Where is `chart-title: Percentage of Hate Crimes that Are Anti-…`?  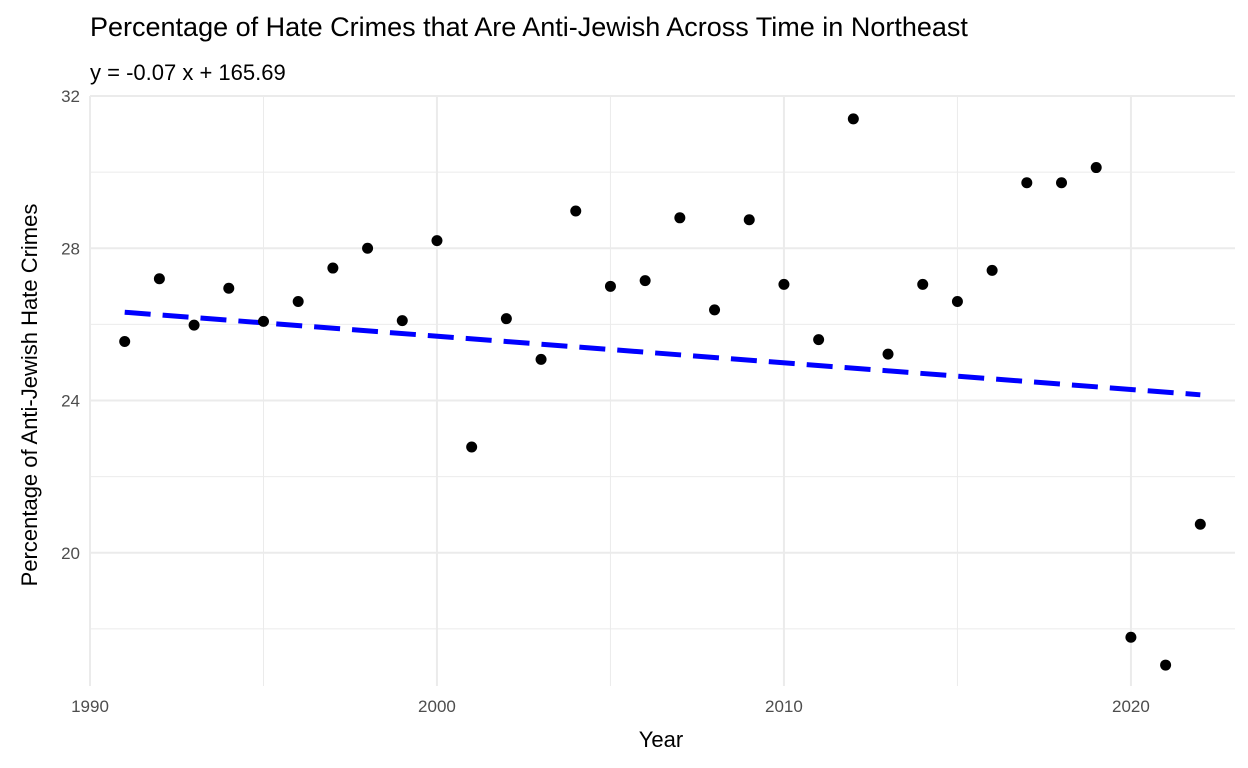 chart-title: Percentage of Hate Crimes that Are Anti-… is located at coordinates (529, 27).